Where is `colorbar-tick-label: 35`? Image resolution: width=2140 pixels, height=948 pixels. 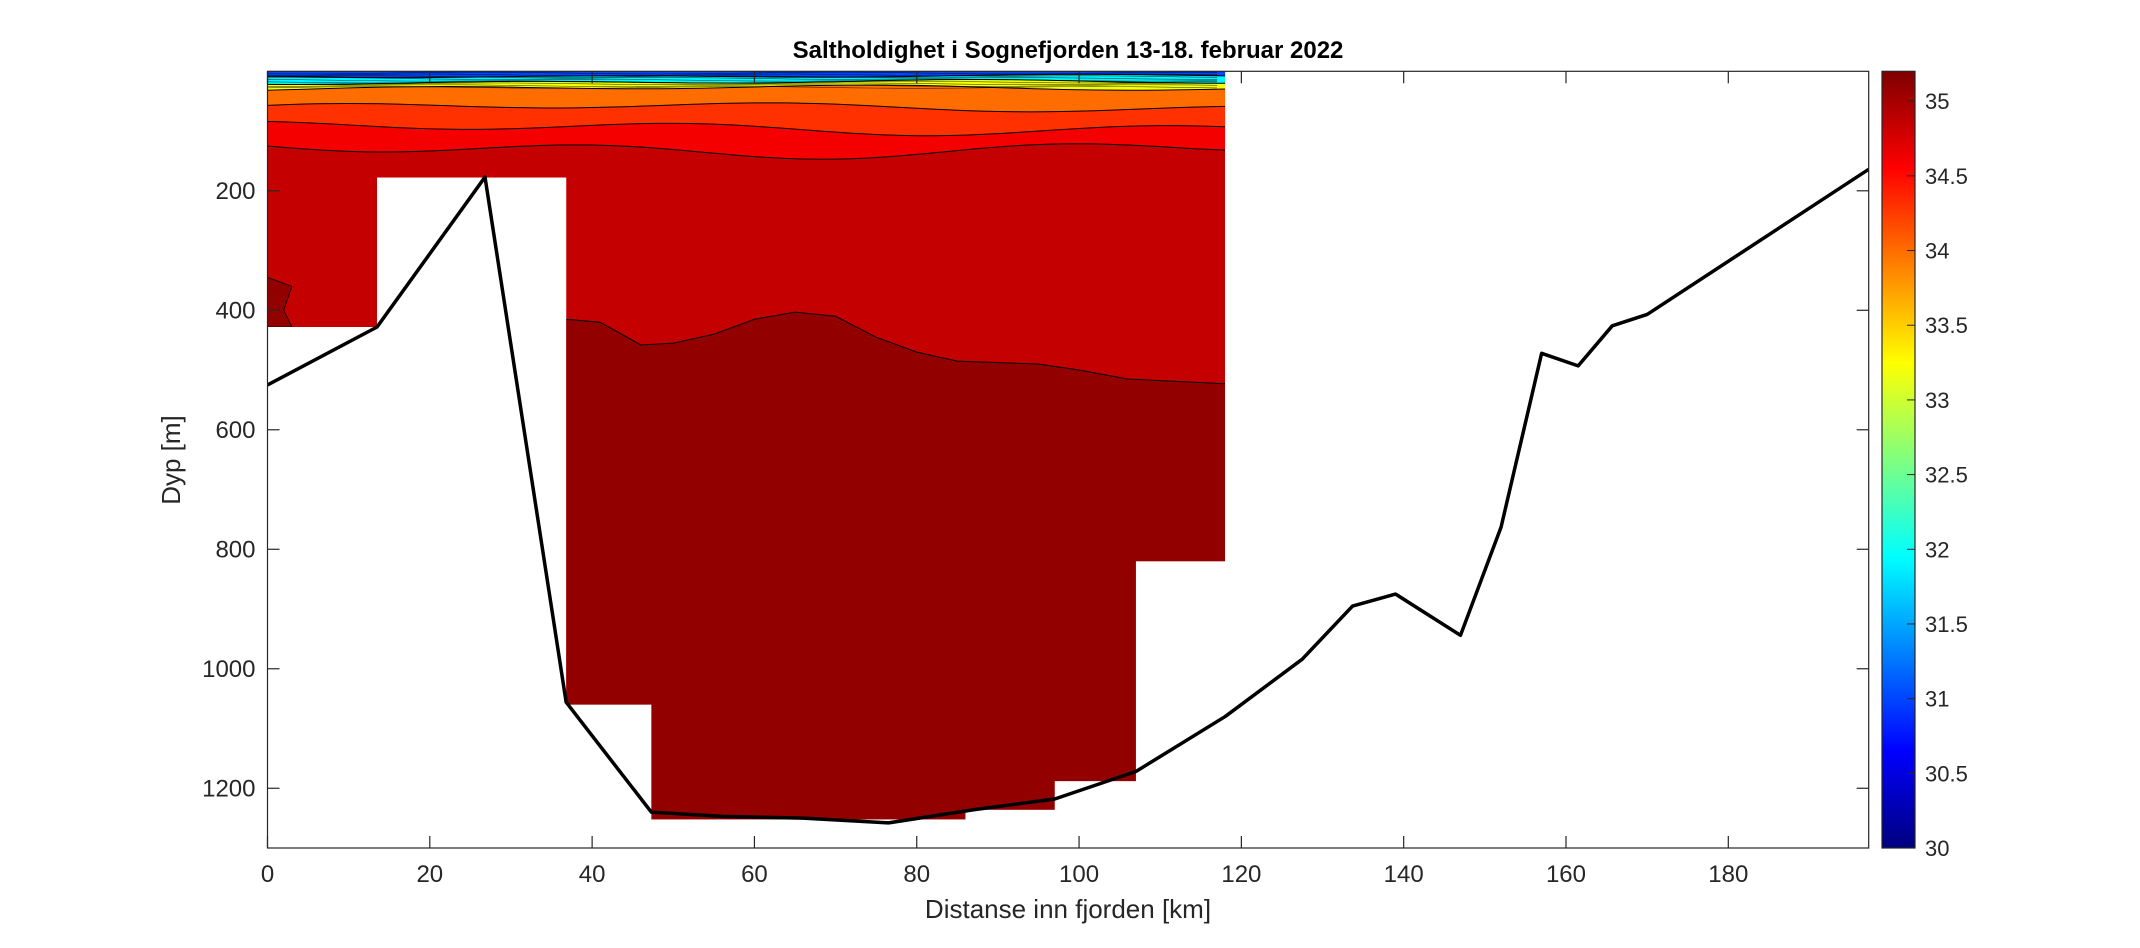 colorbar-tick-label: 35 is located at coordinates (1937, 101).